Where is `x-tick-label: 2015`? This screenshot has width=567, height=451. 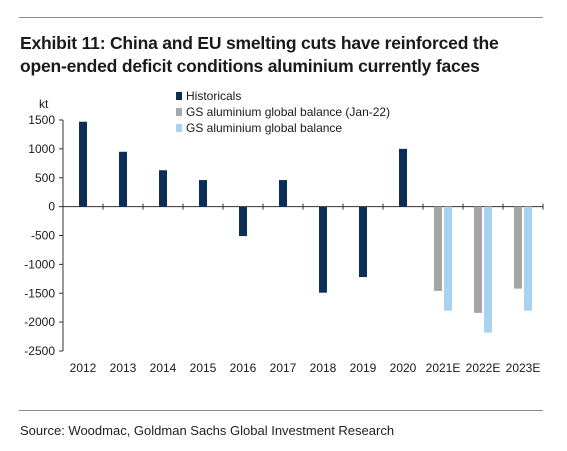 x-tick-label: 2015 is located at coordinates (203, 368).